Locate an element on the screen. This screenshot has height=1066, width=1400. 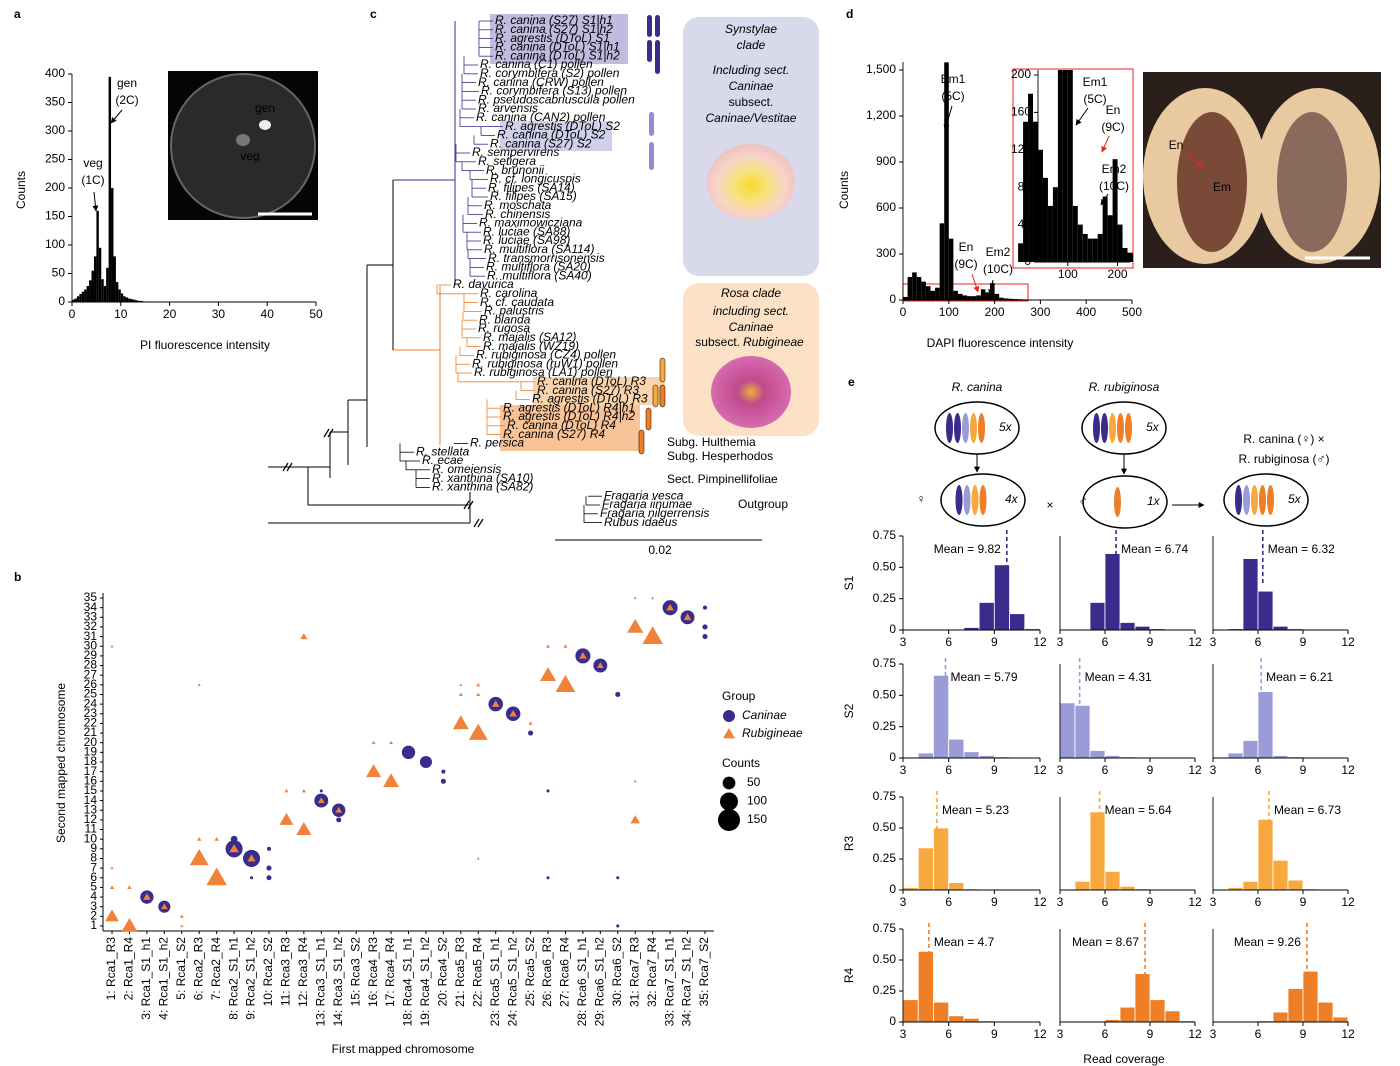
x-tick-label: 15: Rca3_S2 is located at coordinates (355, 972).